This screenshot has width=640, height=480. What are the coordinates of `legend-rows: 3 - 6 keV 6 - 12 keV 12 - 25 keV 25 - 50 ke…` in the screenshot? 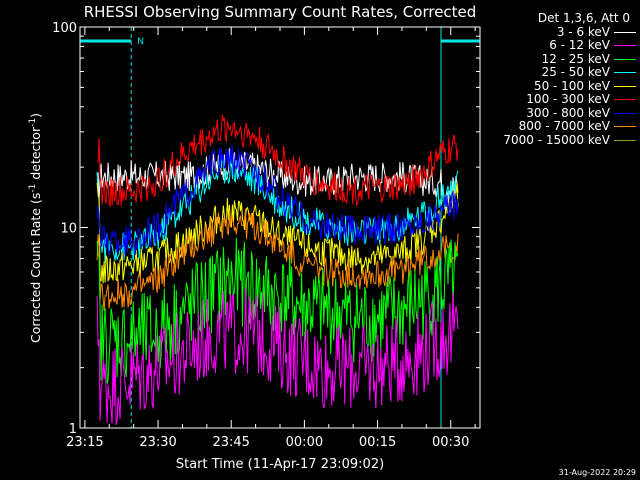 It's located at (561, 86).